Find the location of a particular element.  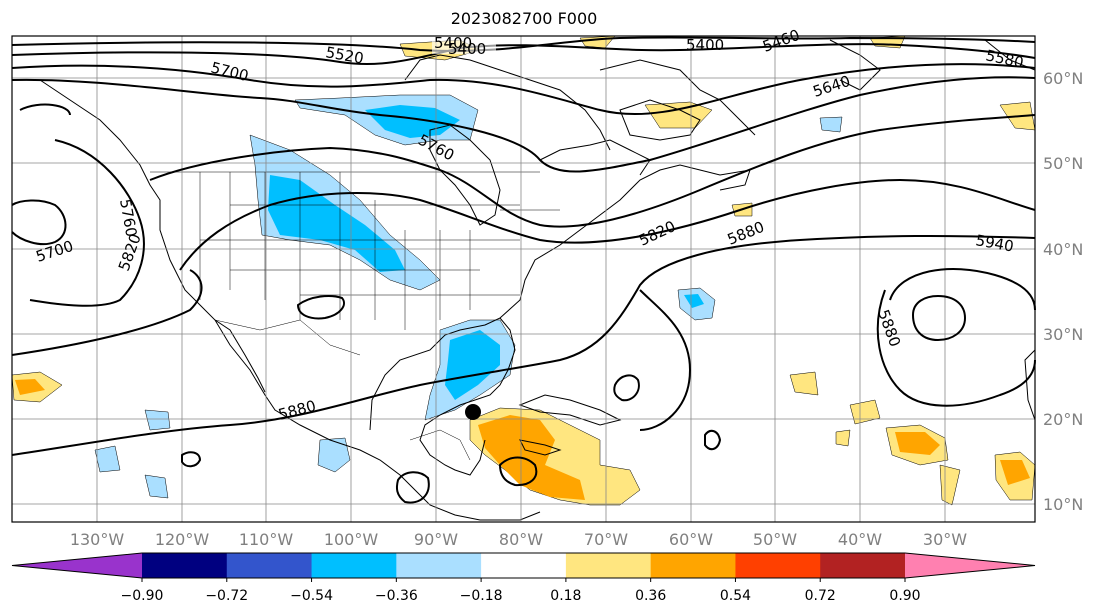

colorbar-tick-label: 0.54 is located at coordinates (735, 596).